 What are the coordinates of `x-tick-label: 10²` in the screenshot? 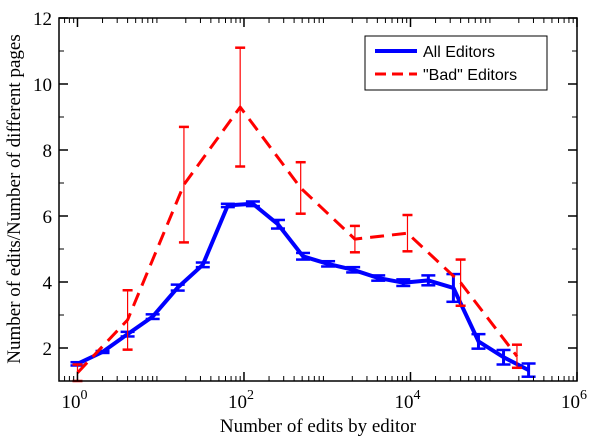 It's located at (241, 400).